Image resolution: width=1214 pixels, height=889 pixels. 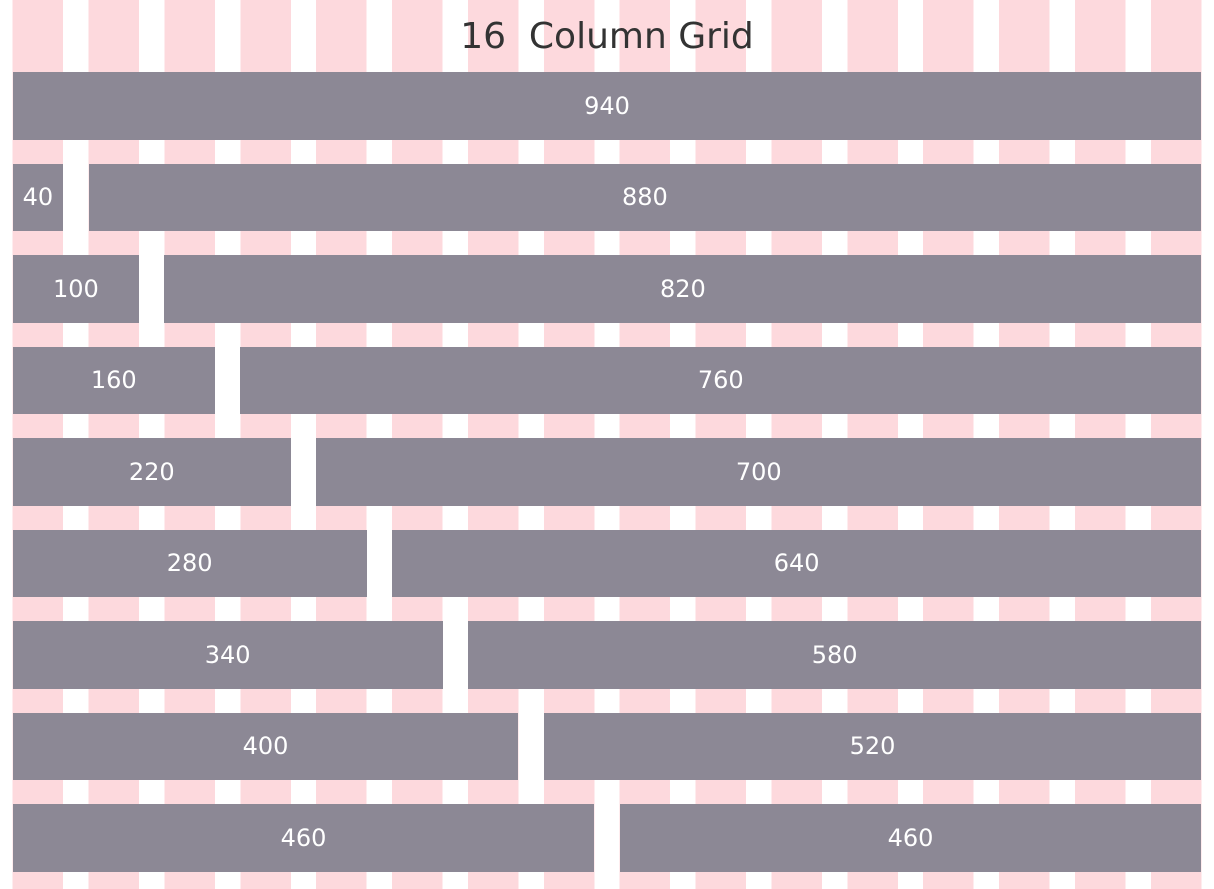 I want to click on grid-bar: 400, so click(x=265, y=746).